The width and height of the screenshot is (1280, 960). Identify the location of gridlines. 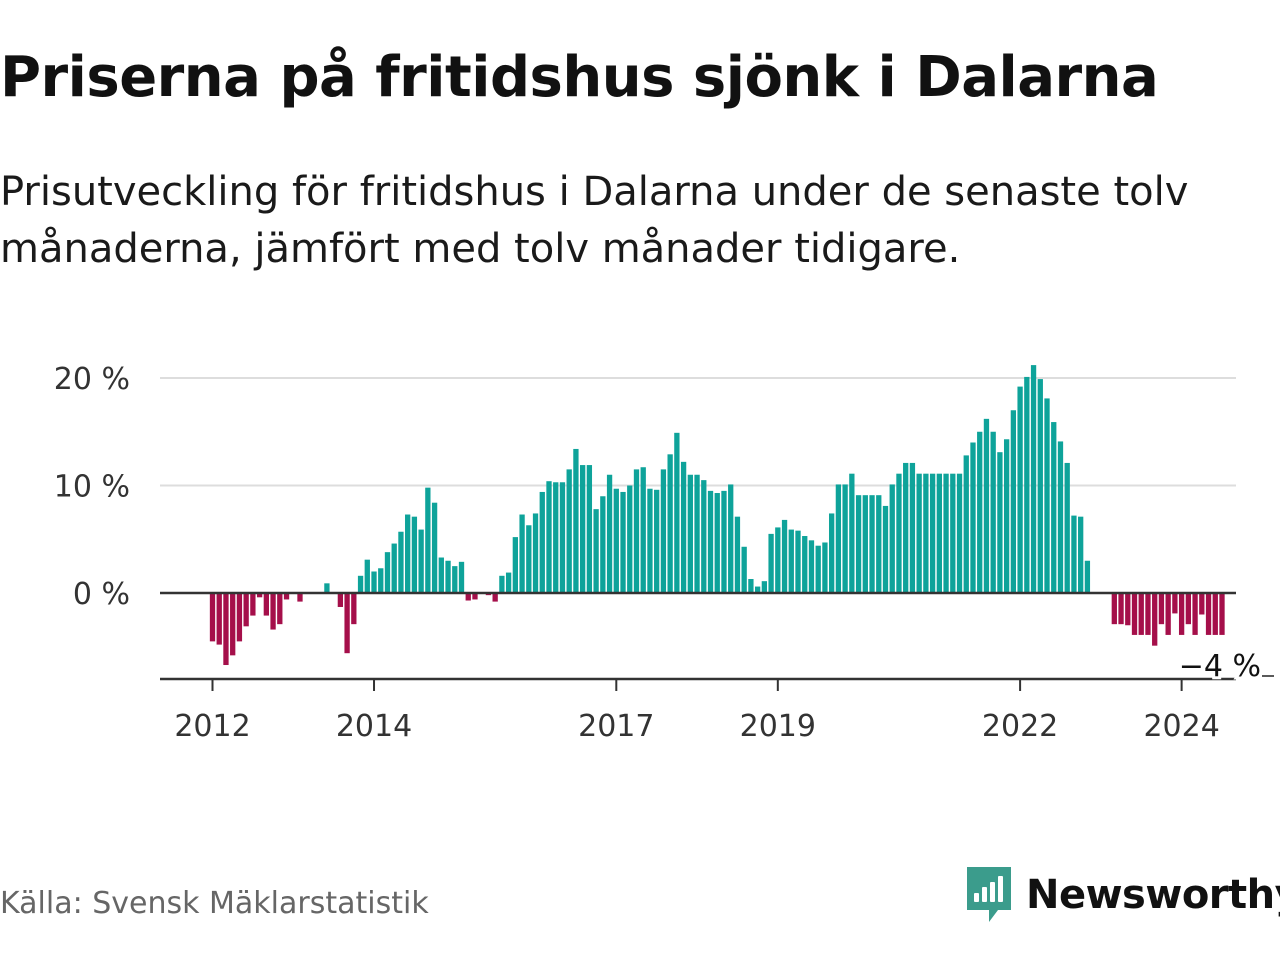
(698, 432).